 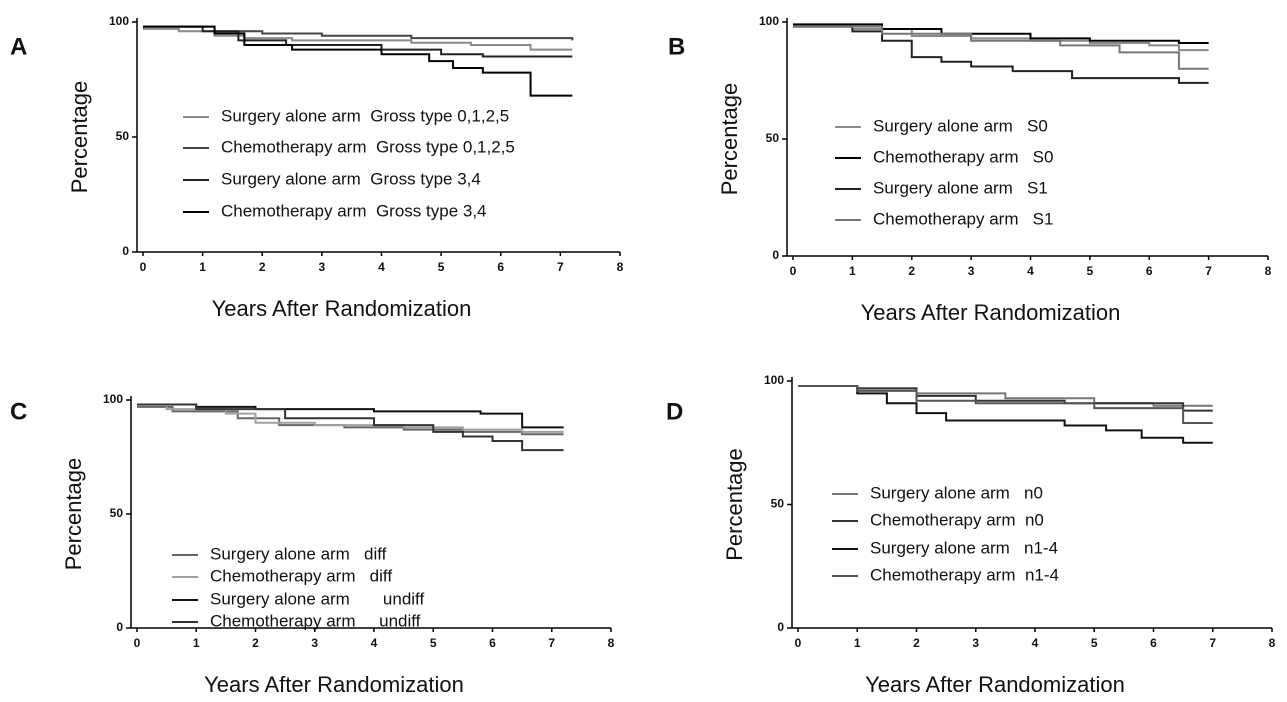 What do you see at coordinates (354, 210) in the screenshot?
I see `legend-label: Chemotherapy arm Gross type 3,4` at bounding box center [354, 210].